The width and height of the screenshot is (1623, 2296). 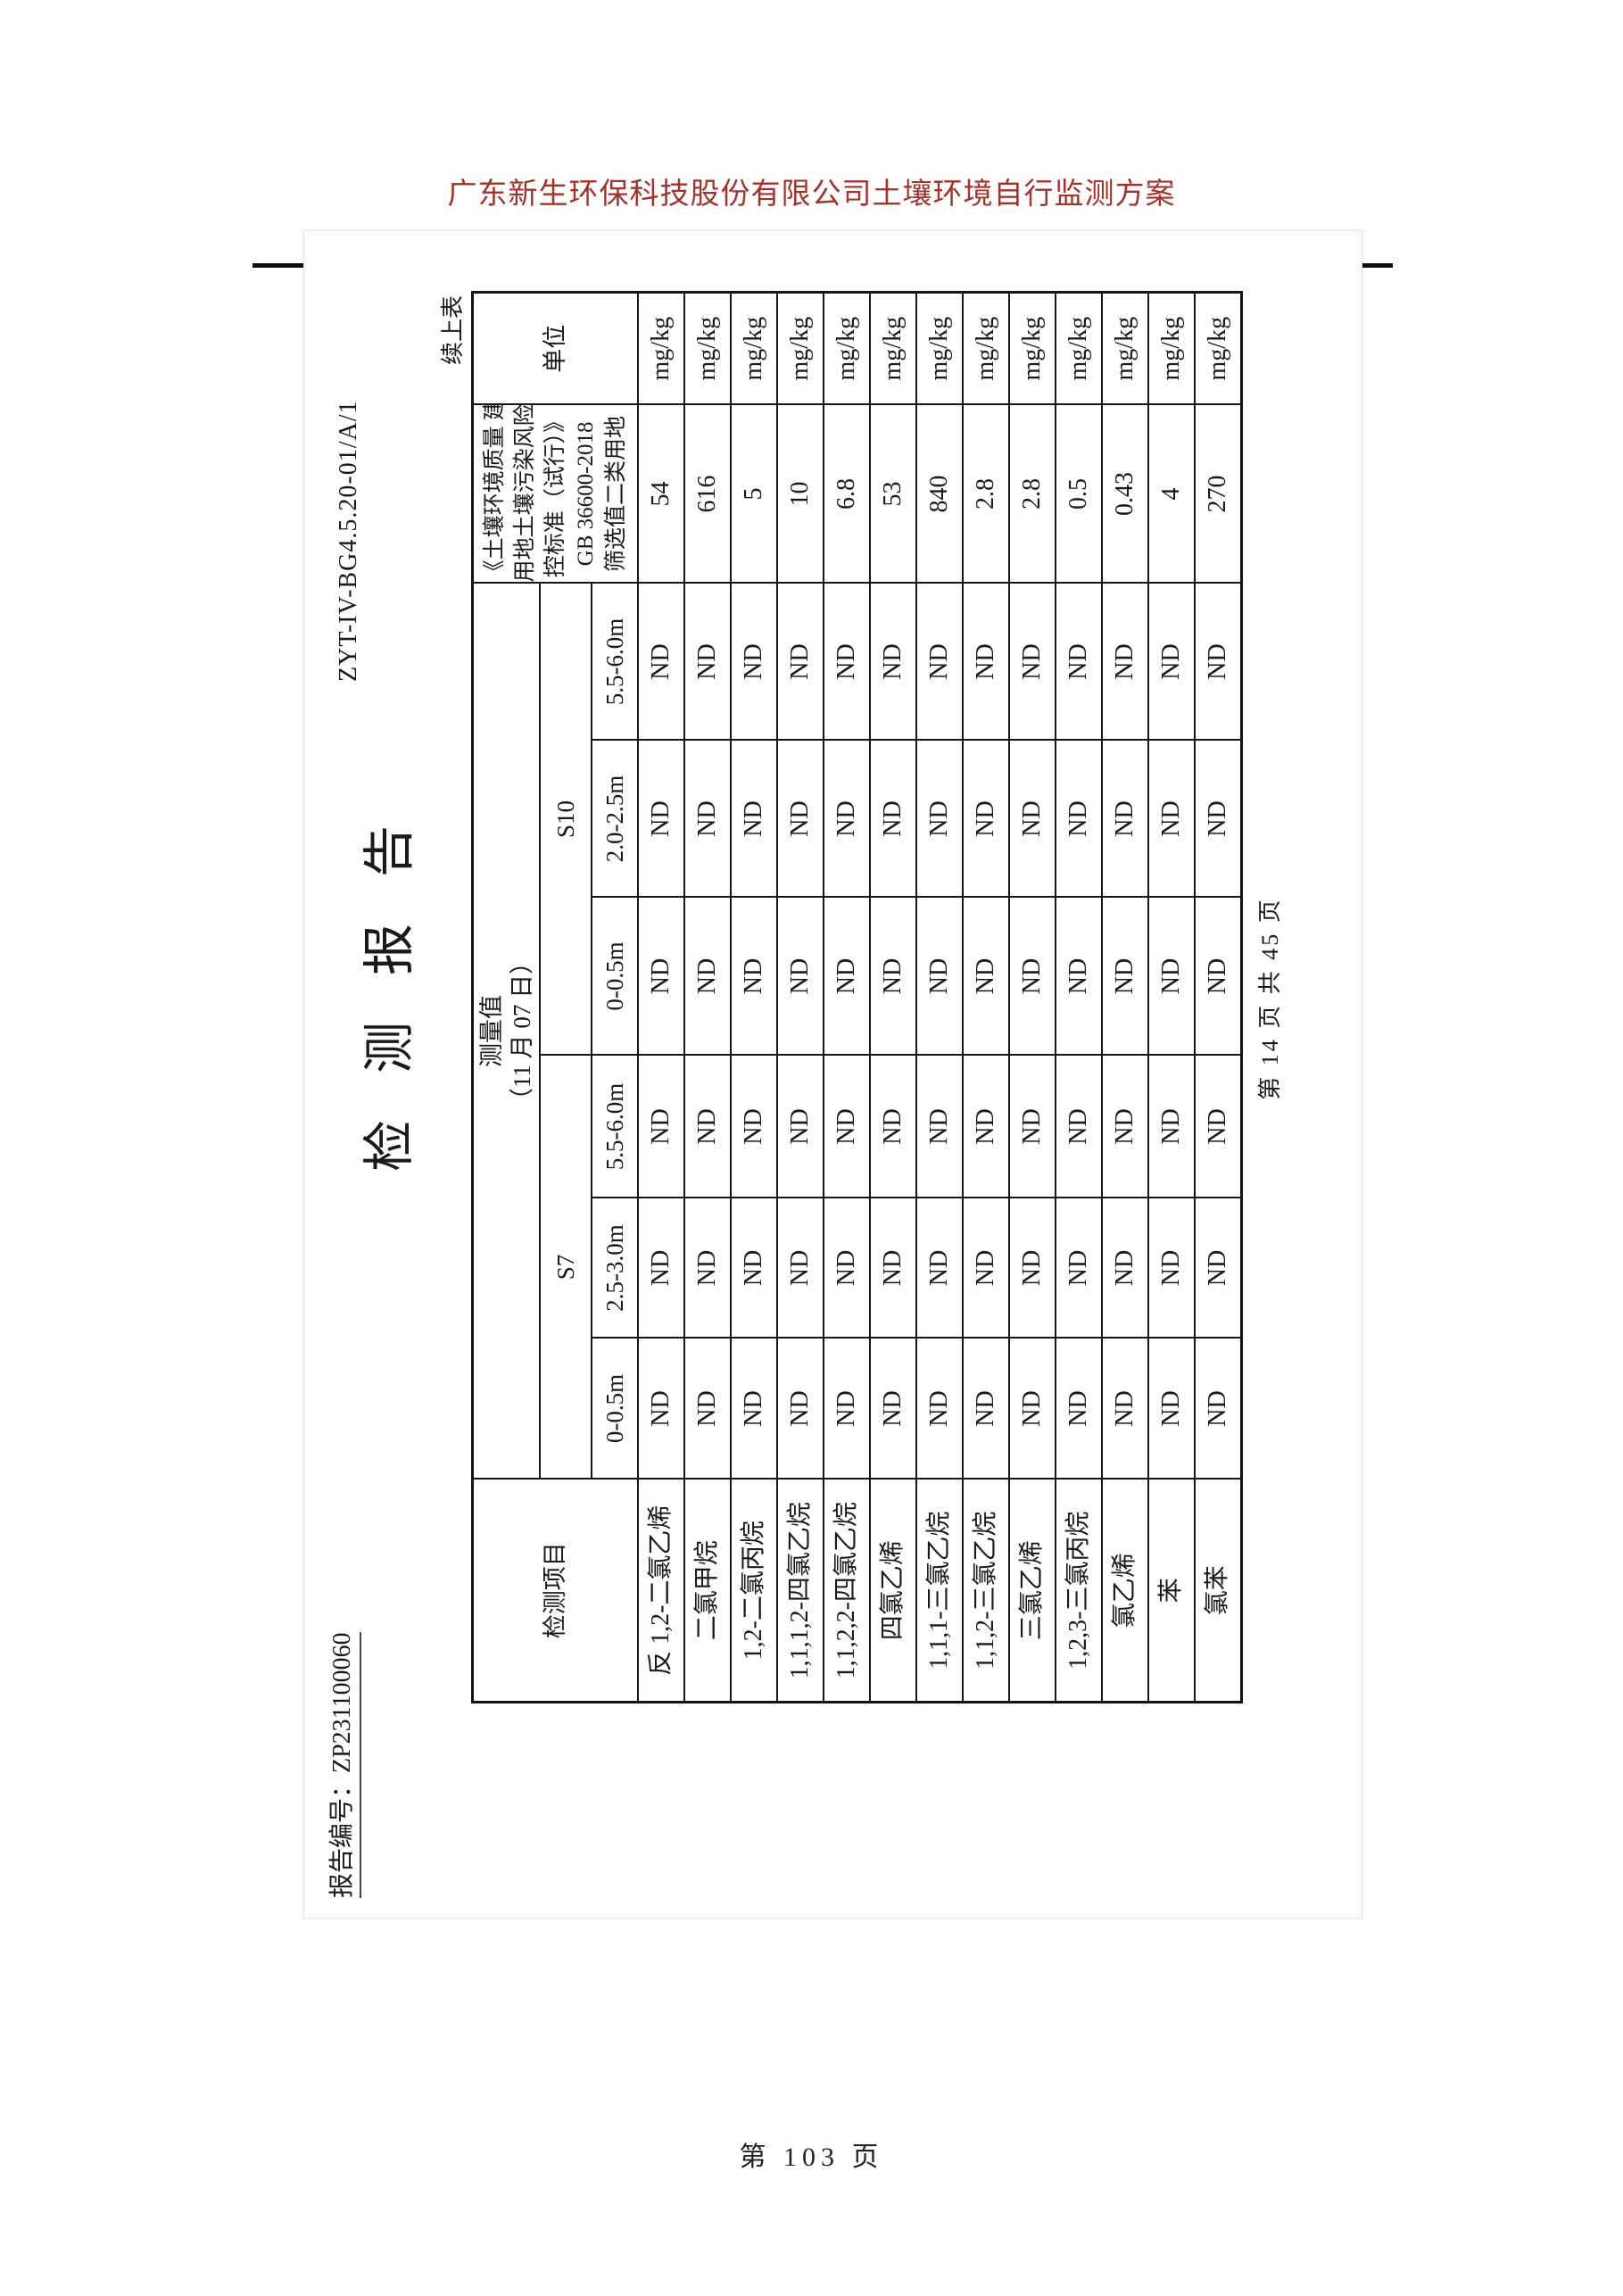 I want to click on standard-value: 840, so click(x=939, y=494).